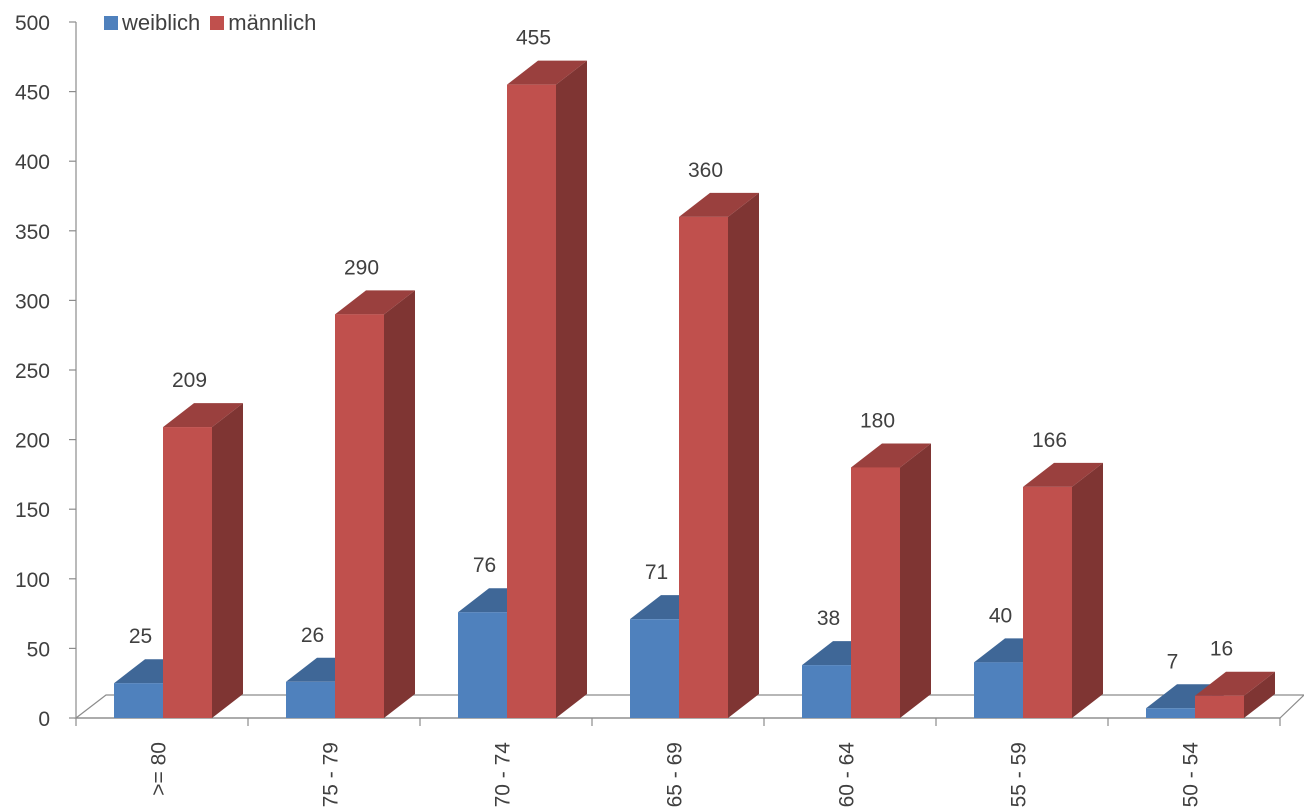 The image size is (1304, 811). Describe the element at coordinates (32, 301) in the screenshot. I see `y-tick-label: 300` at that location.